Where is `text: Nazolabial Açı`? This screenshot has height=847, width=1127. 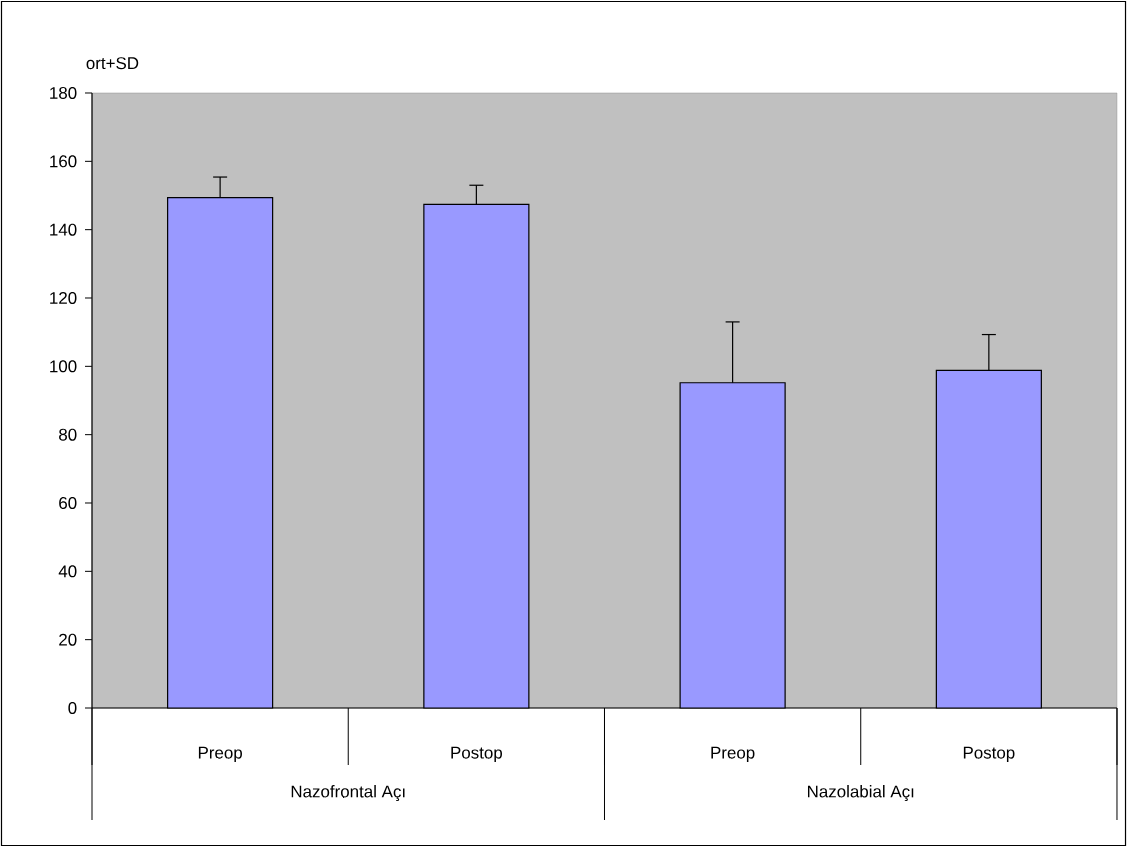
text: Nazolabial Açı is located at coordinates (860, 793).